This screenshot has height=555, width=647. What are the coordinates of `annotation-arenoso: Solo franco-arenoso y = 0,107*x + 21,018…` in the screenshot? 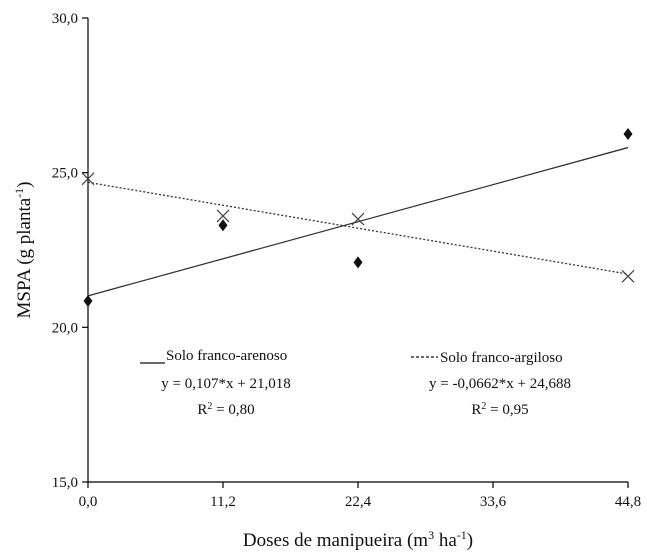 It's located at (215, 383).